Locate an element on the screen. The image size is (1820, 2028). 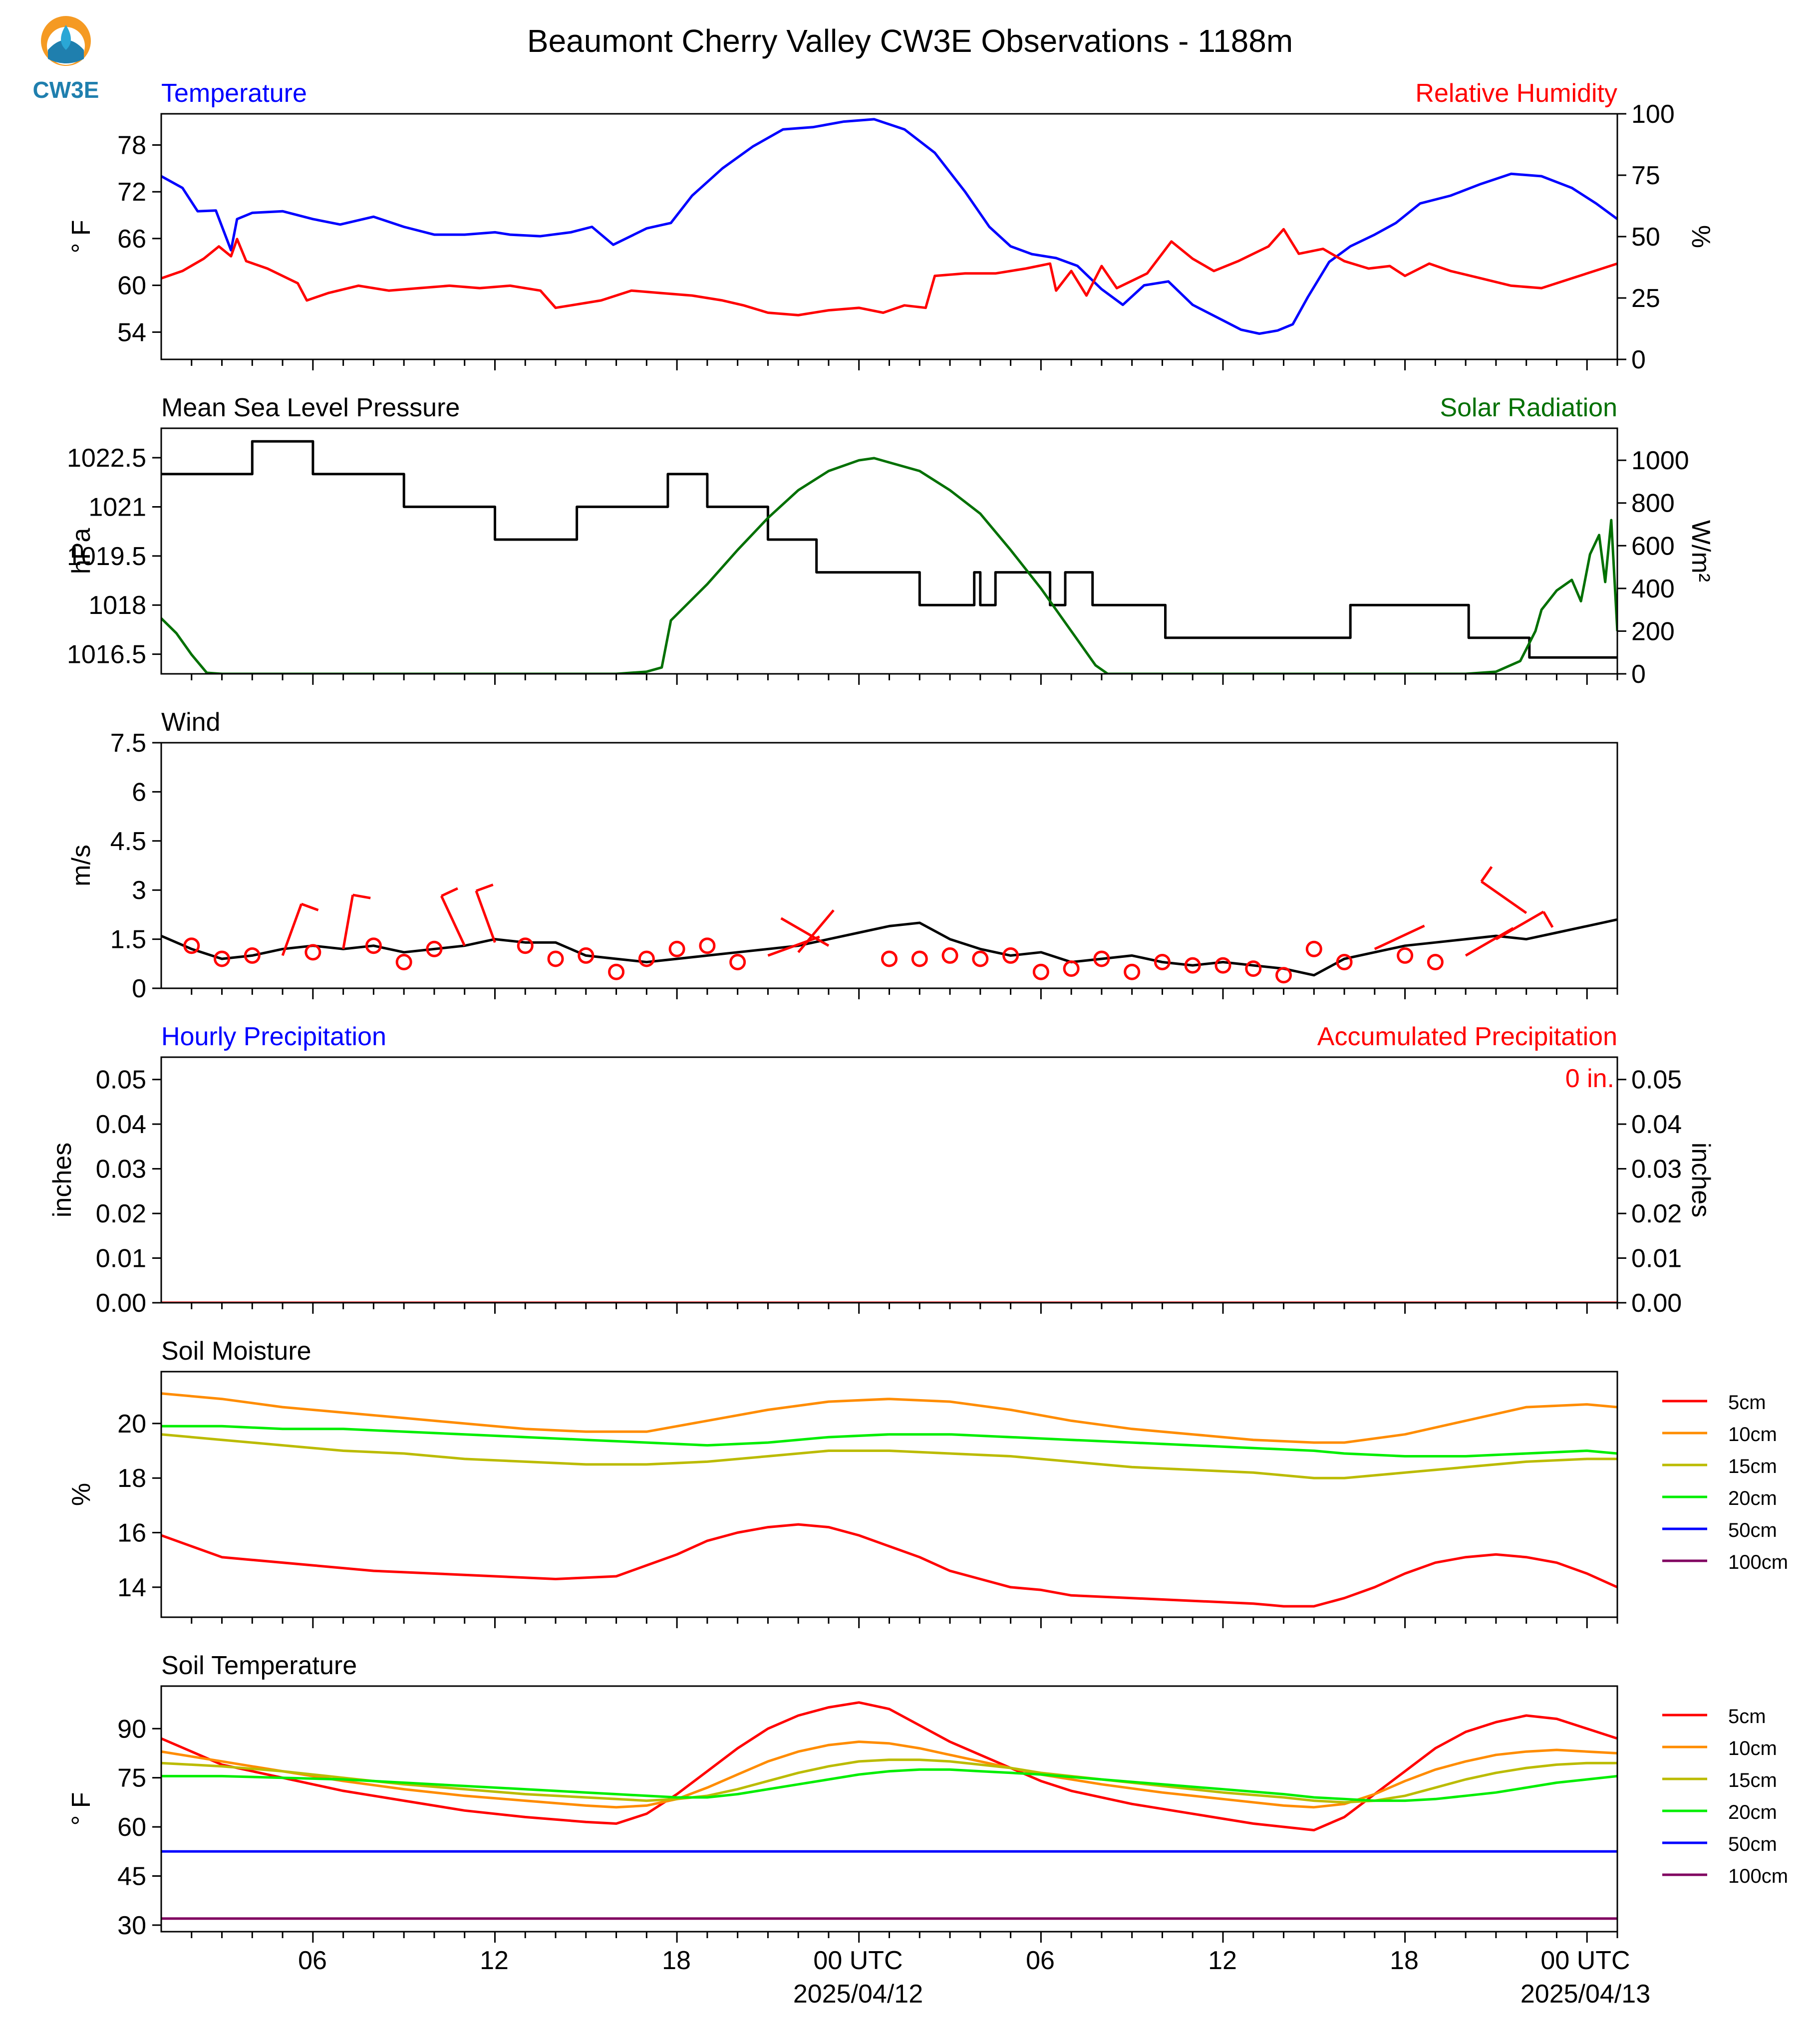
panel-soil-moisture: Soil Moisture 14 16 18 20% is located at coordinates (842, 1482).